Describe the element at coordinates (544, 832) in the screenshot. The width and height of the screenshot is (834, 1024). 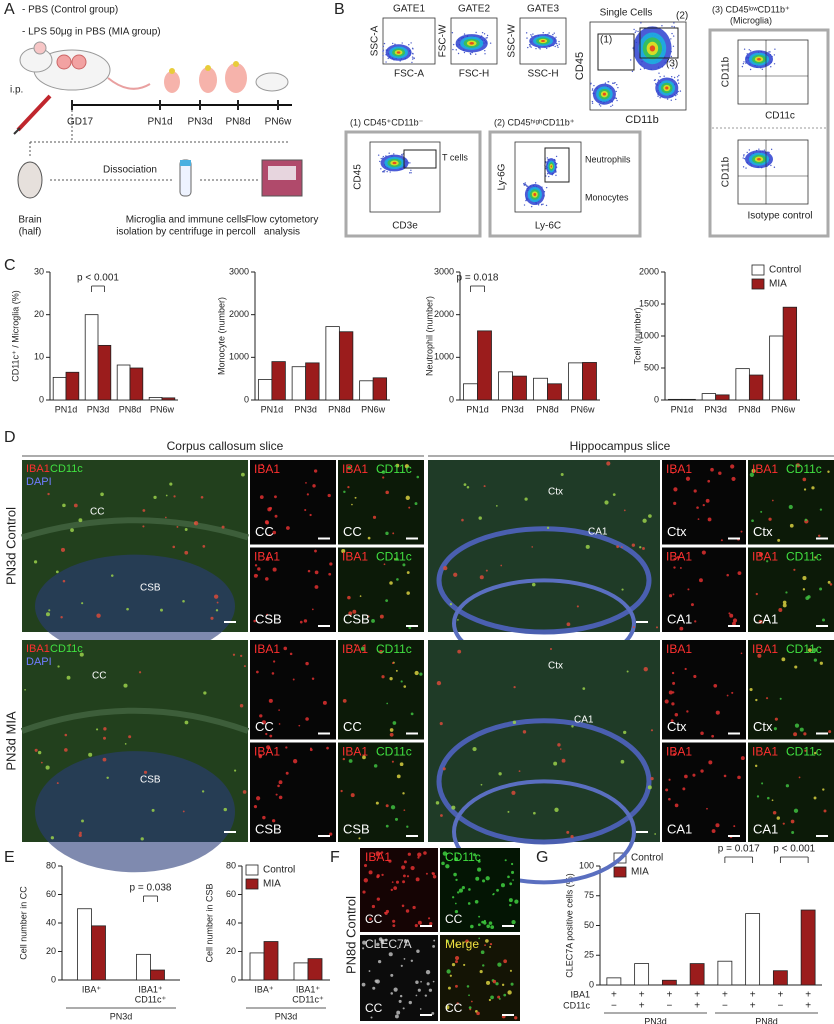
I see `tissue-structure` at that location.